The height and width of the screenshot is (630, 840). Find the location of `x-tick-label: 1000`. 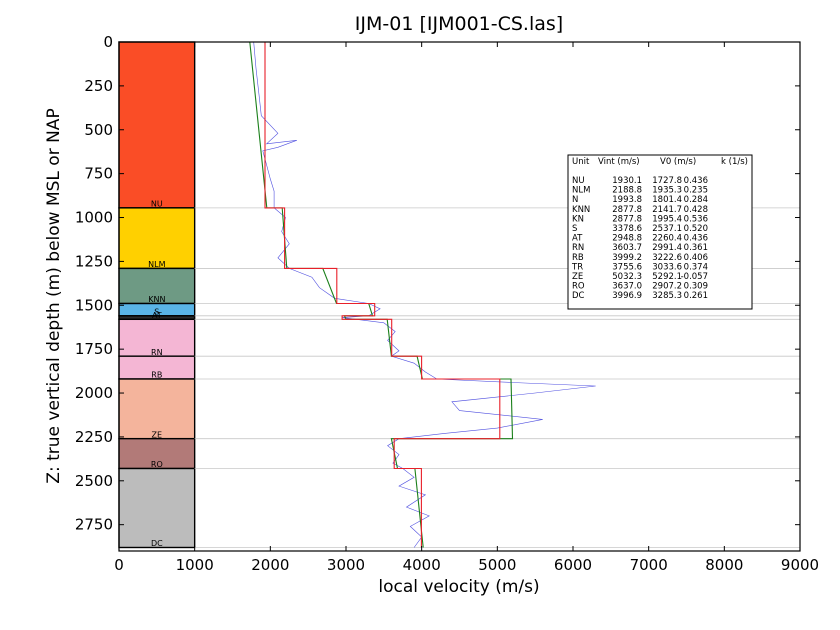

x-tick-label: 1000 is located at coordinates (195, 565).